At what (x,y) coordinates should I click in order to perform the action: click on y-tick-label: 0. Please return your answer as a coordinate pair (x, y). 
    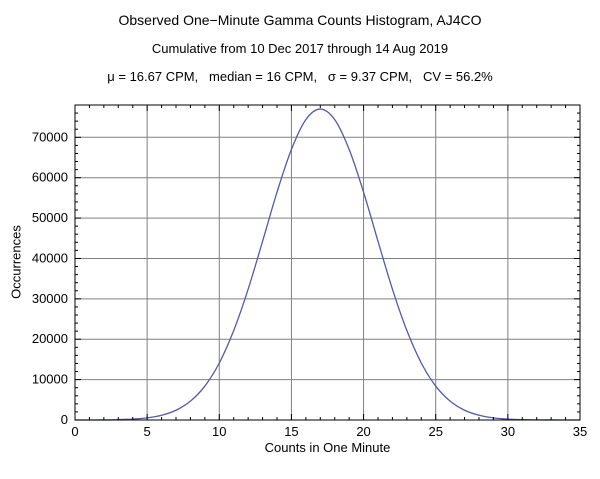
    Looking at the image, I should click on (64, 419).